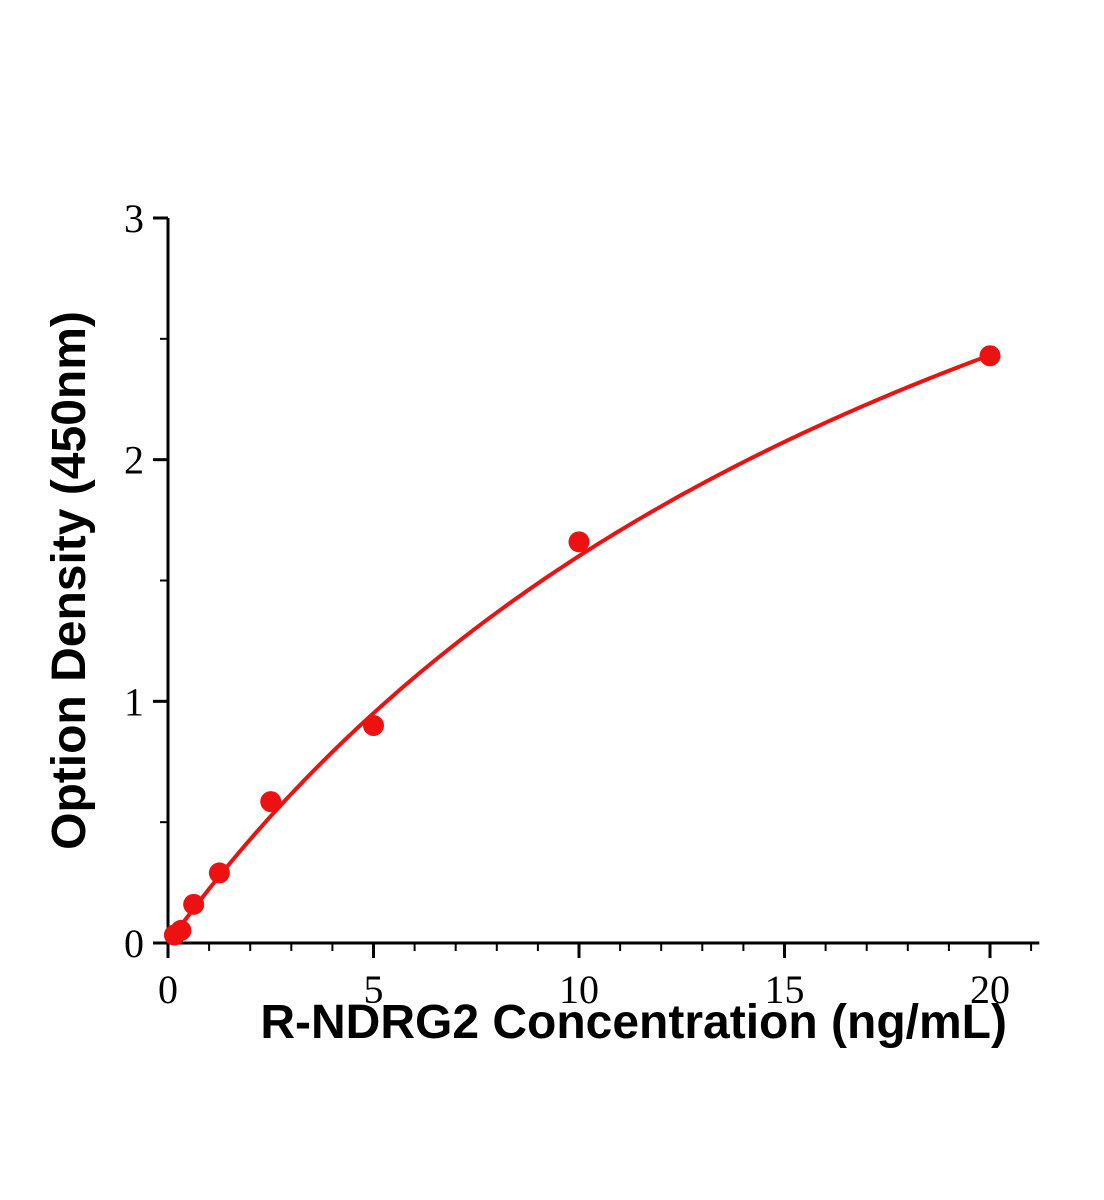 The height and width of the screenshot is (1200, 1104). I want to click on x-tick-label: 5, so click(374, 989).